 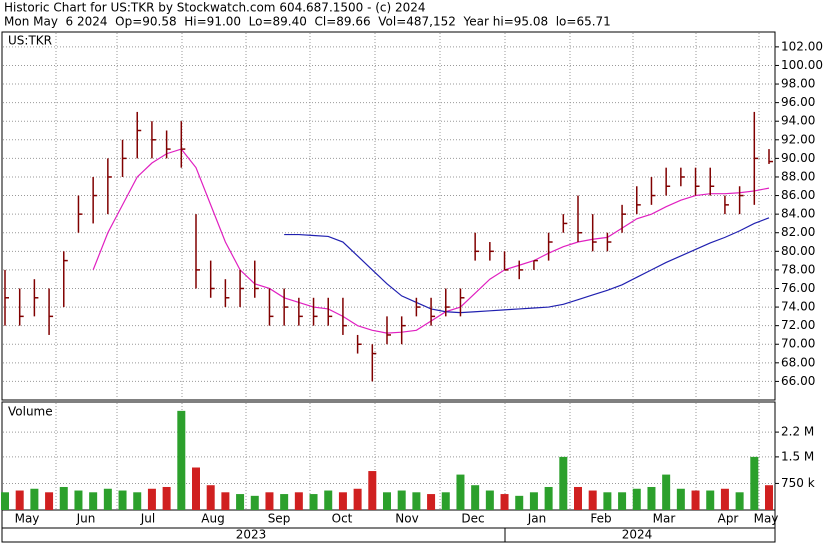 I want to click on y-tick-label: 88.00, so click(x=798, y=176).